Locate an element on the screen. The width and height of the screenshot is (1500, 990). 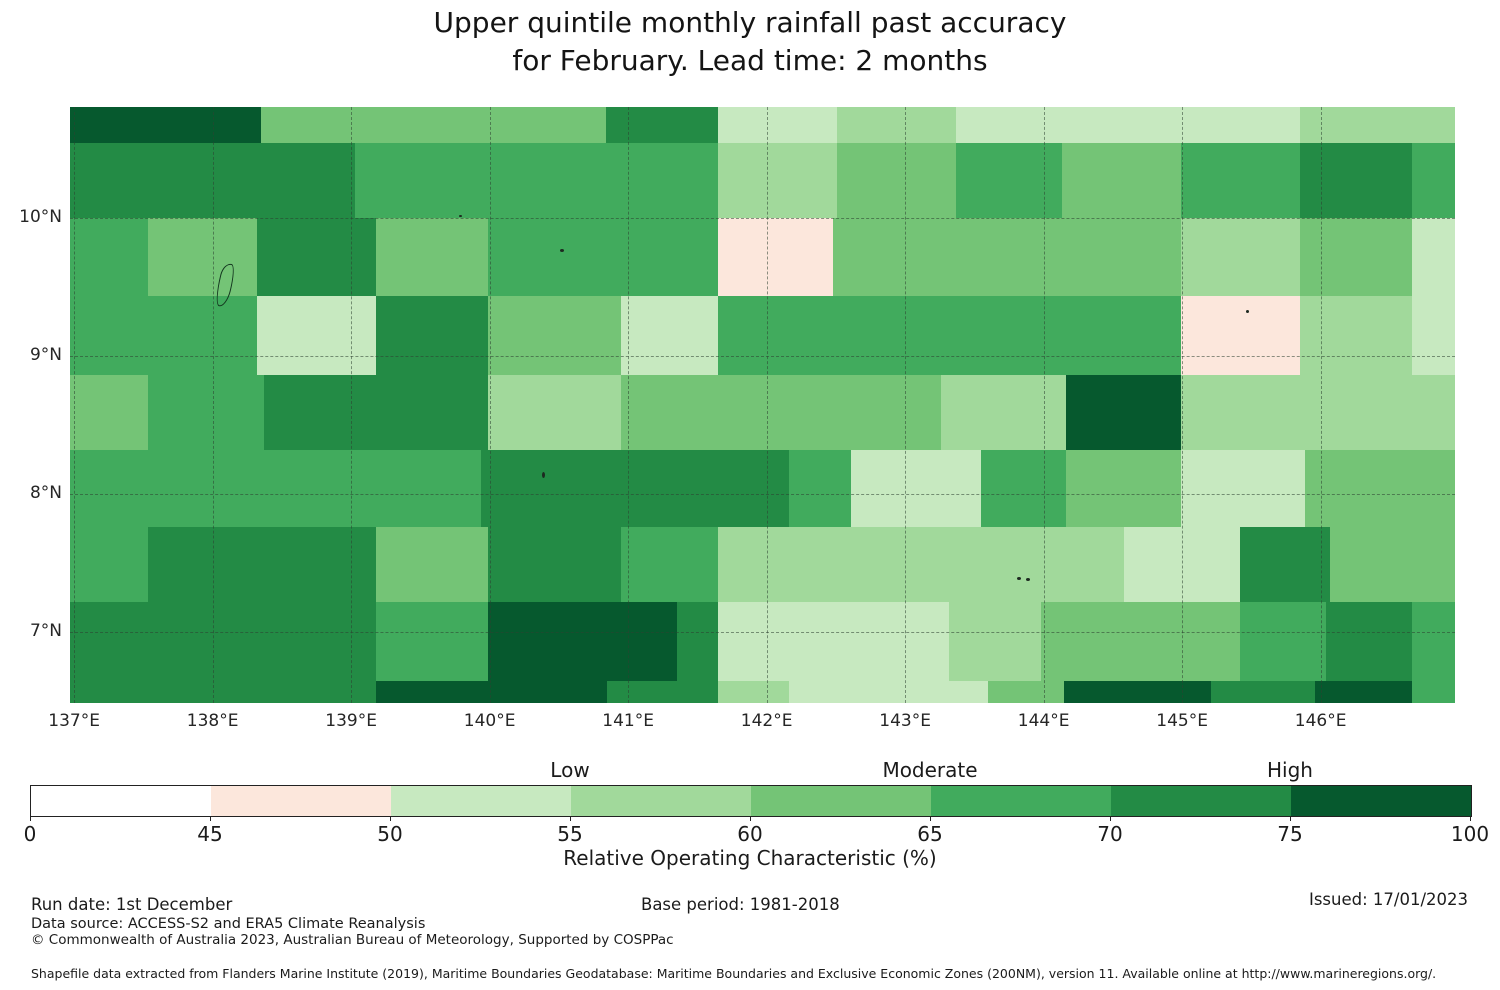
issued-text: Issued: 17/01/2023 is located at coordinates (1388, 899).